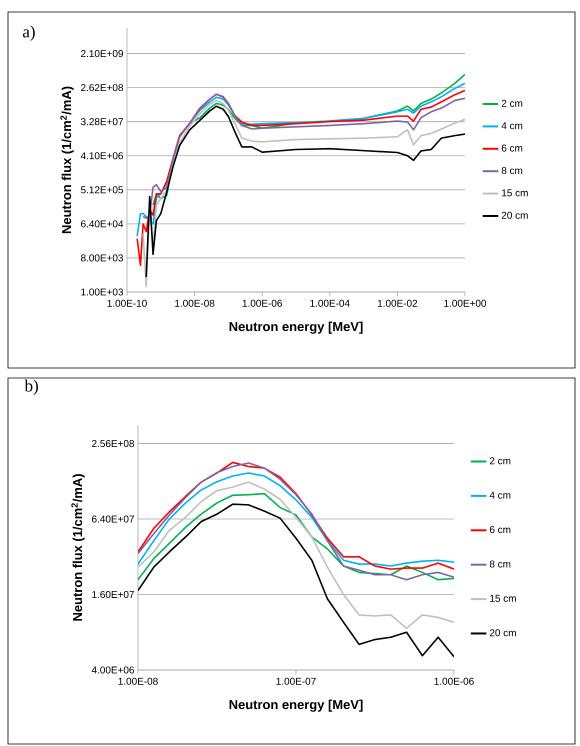 The image size is (580, 746). Describe the element at coordinates (127, 303) in the screenshot. I see `x-tick-label: 1.00E-10` at that location.